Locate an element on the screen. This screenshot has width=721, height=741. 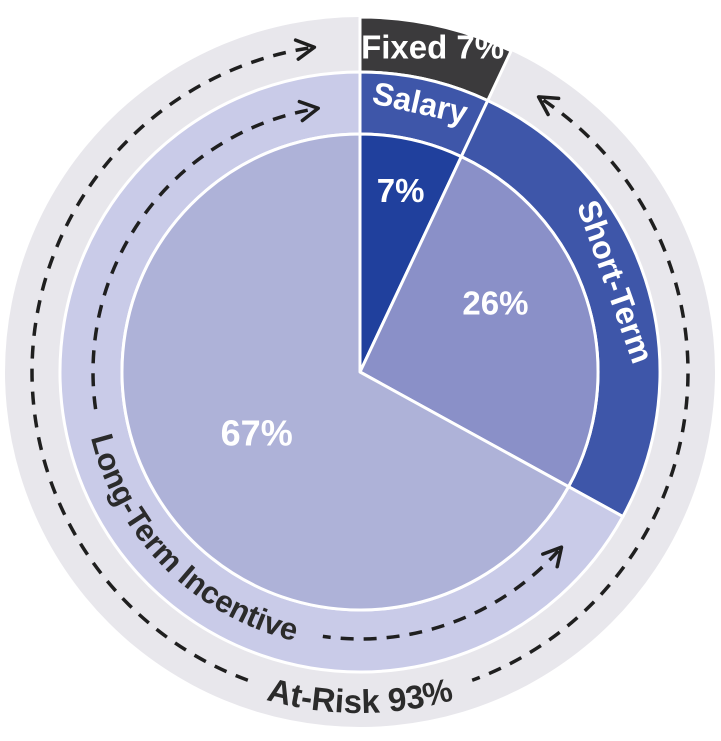
fixed-label: Fixed 7% is located at coordinates (432, 47).